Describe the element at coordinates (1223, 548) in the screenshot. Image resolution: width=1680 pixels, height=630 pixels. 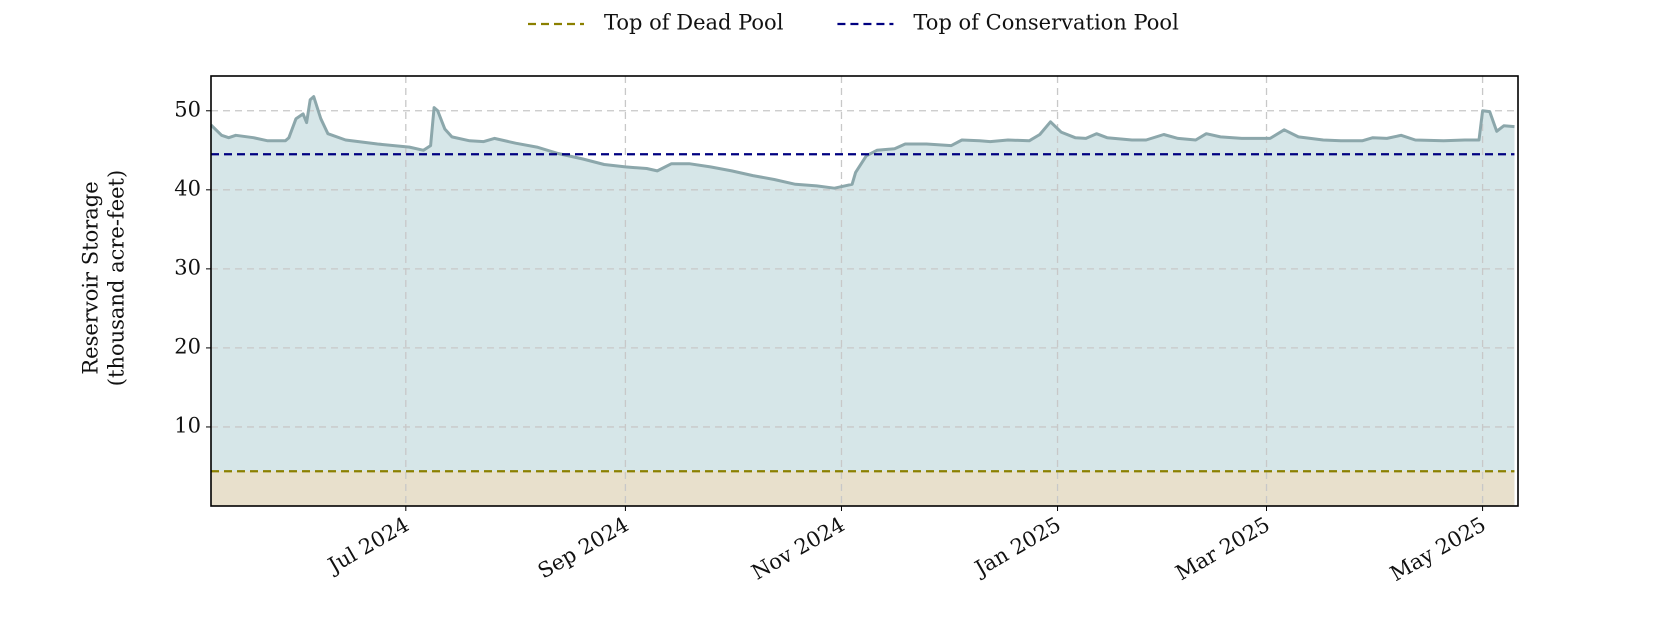
I see `x-tick-label: Mar 2025` at that location.